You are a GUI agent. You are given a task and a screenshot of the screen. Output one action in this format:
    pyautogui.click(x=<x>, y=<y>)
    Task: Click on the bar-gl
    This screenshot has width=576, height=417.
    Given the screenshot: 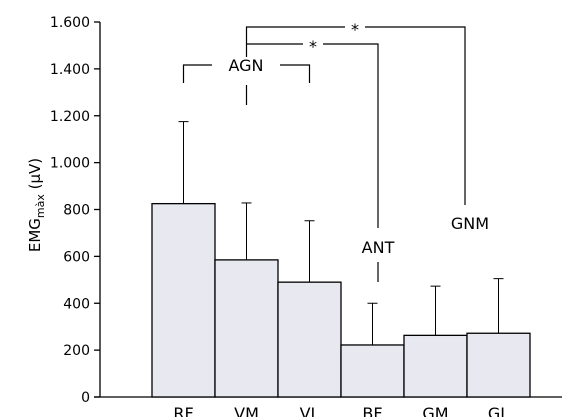 What is the action you would take?
    pyautogui.click(x=498, y=365)
    